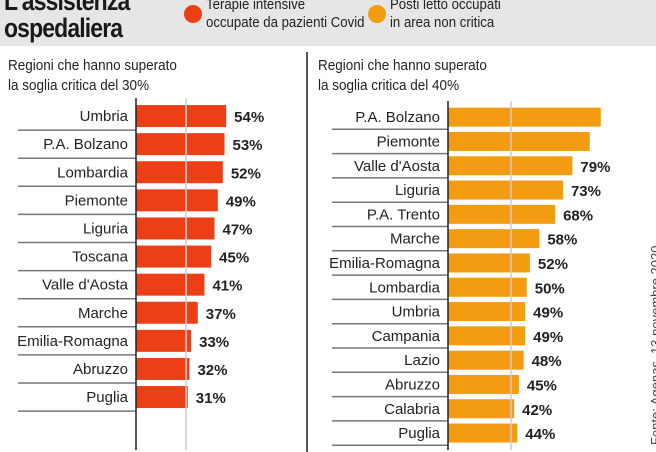  What do you see at coordinates (193, 14) in the screenshot?
I see `legend-dot-red-icon` at bounding box center [193, 14].